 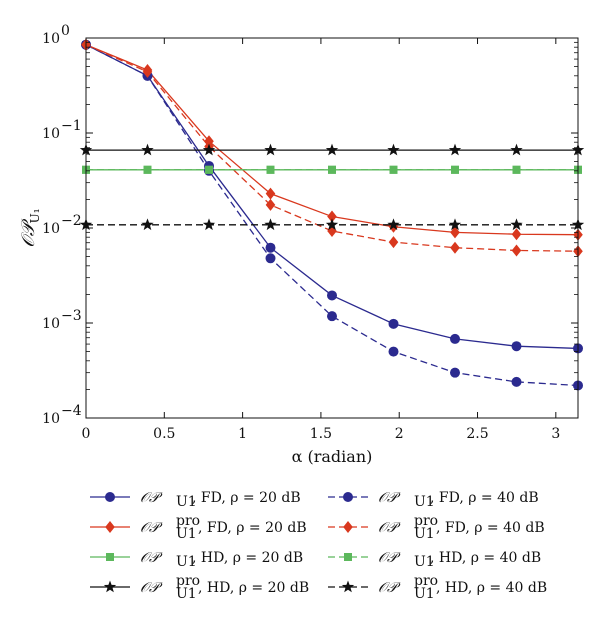 What do you see at coordinates (65, 31) in the screenshot?
I see `y-tick-exponent: 0` at bounding box center [65, 31].